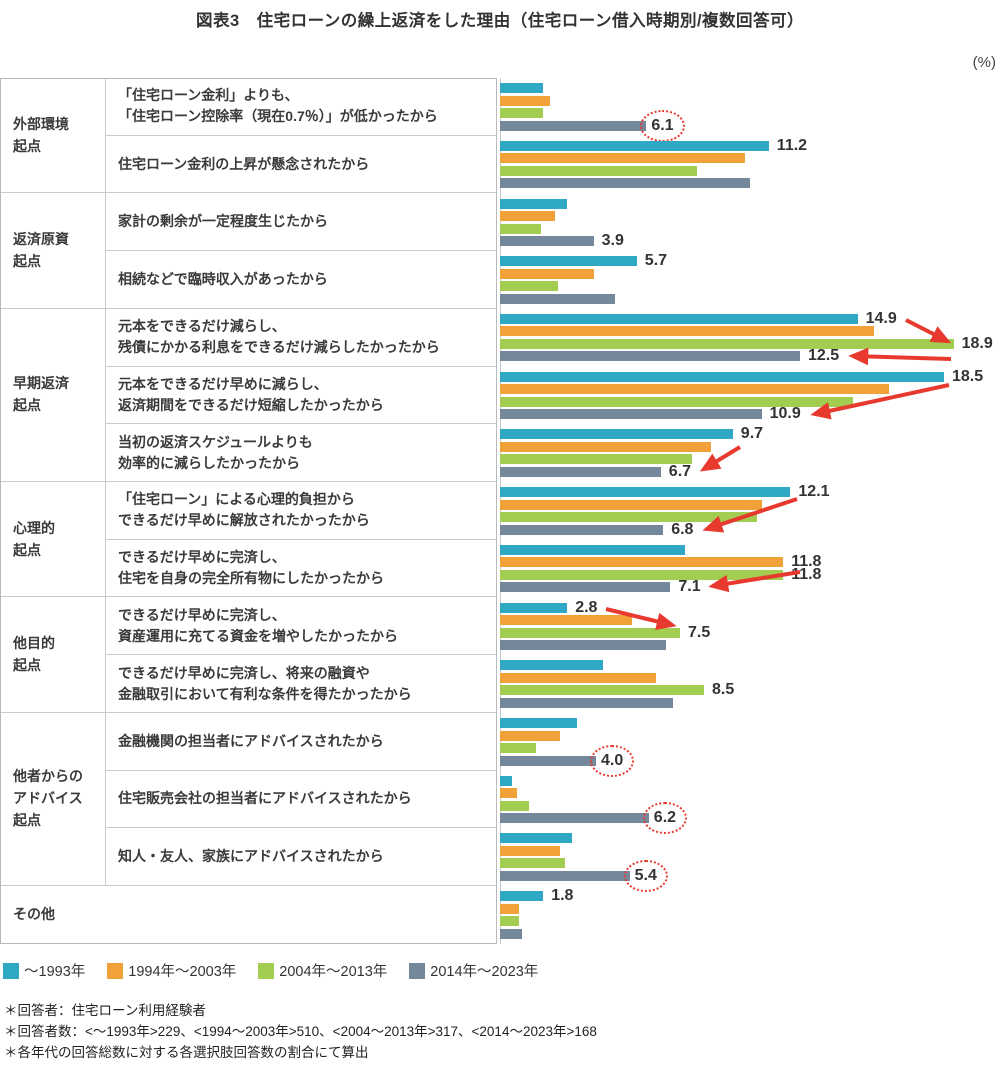  What do you see at coordinates (752, 434) in the screenshot?
I see `value-label: 9.7` at bounding box center [752, 434].